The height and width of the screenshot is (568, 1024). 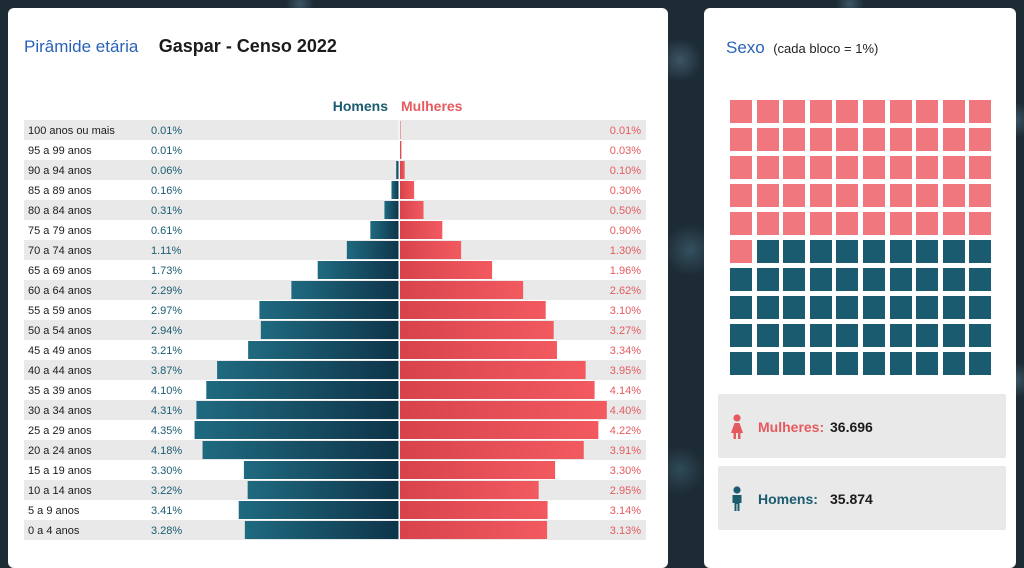 I want to click on men-percent-label: 2.29%, so click(x=166, y=291).